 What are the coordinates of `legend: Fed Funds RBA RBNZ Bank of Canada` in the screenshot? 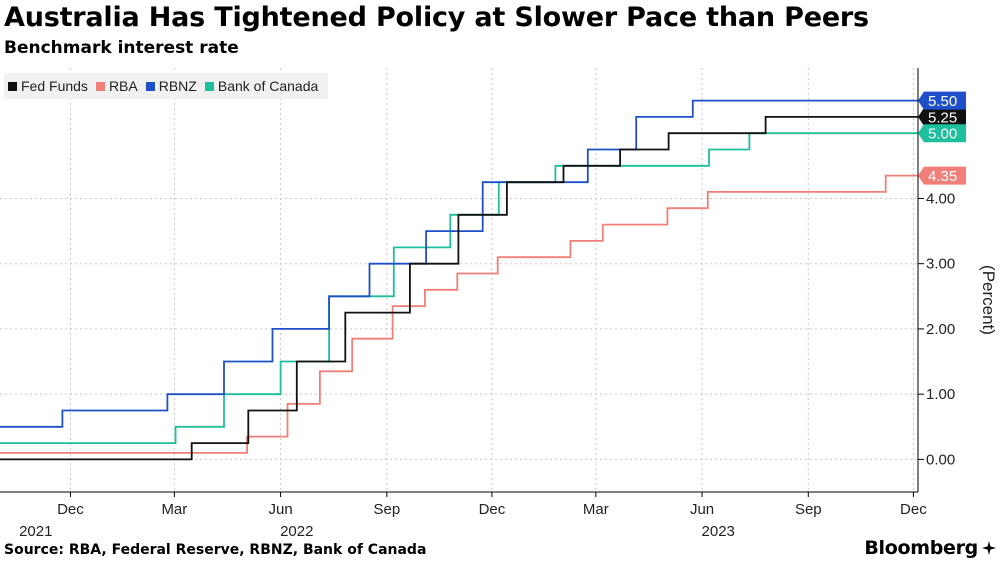 It's located at (166, 86).